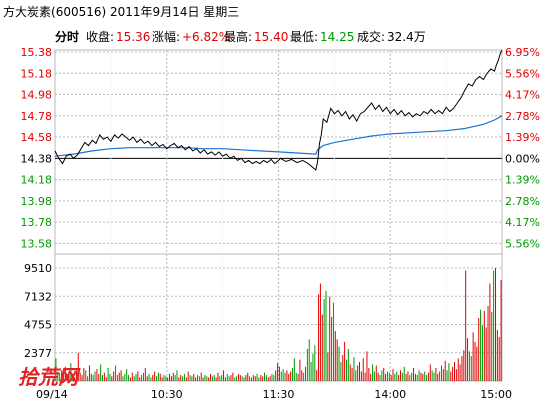 The width and height of the screenshot is (554, 406). Describe the element at coordinates (271, 37) in the screenshot. I see `high-value: 15.40` at that location.